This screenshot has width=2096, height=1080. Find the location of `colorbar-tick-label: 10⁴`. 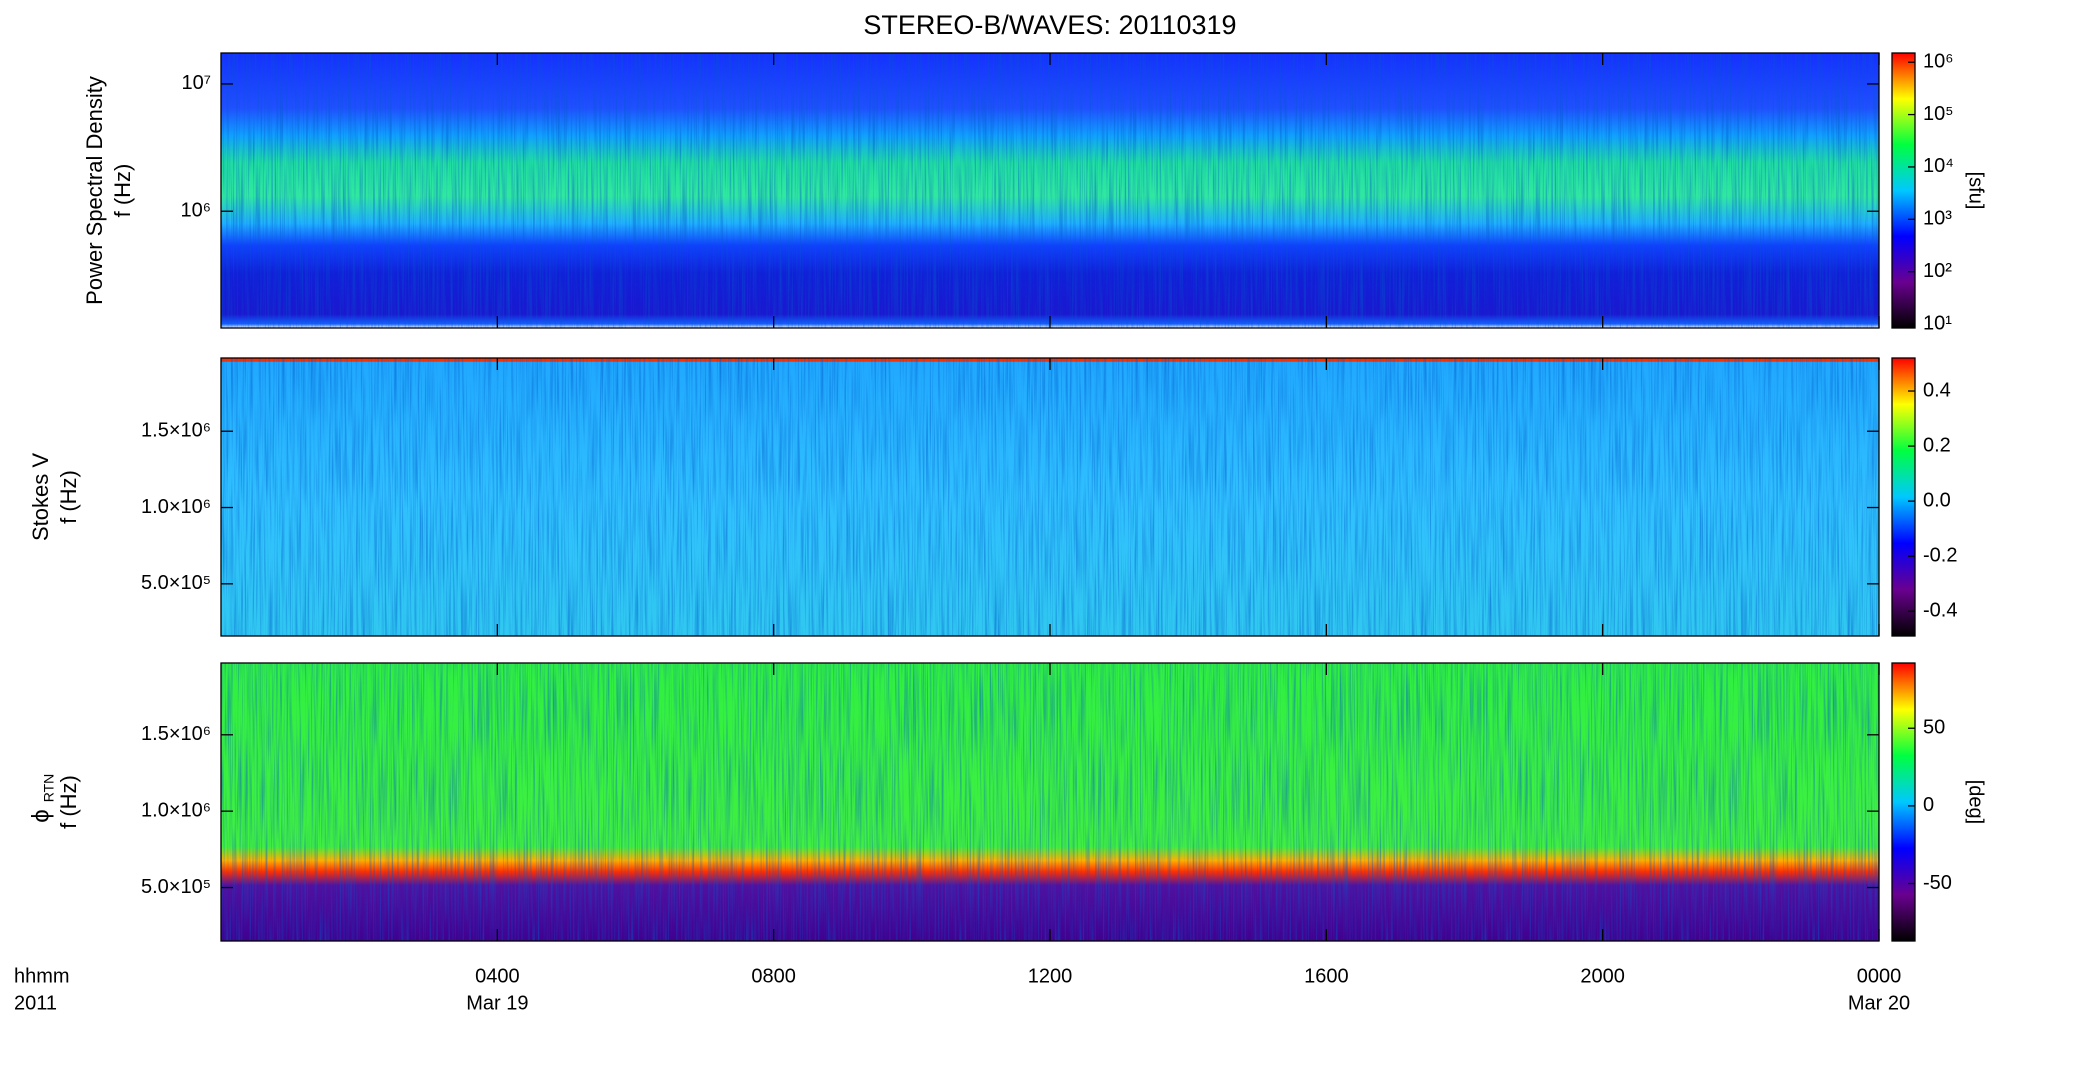

colorbar-tick-label: 10⁴ is located at coordinates (1938, 166).